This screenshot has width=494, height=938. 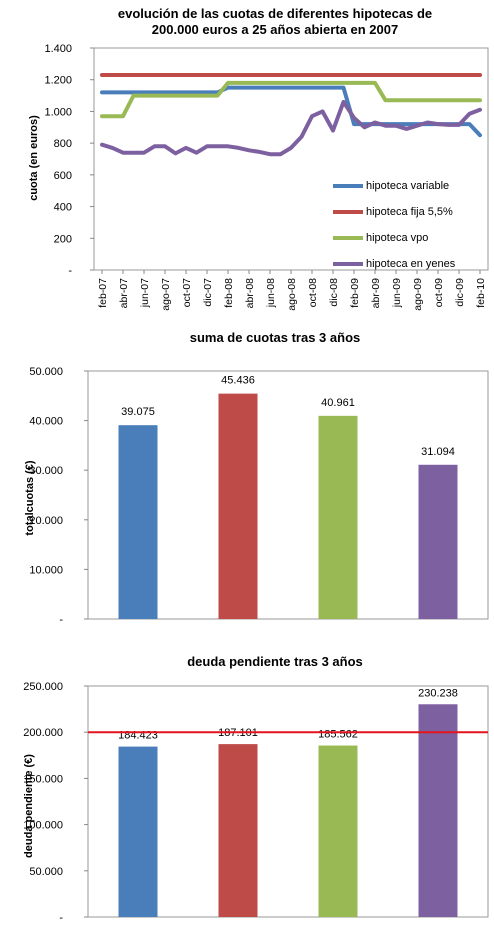 I want to click on y-tick-label: 800, so click(x=63, y=144).